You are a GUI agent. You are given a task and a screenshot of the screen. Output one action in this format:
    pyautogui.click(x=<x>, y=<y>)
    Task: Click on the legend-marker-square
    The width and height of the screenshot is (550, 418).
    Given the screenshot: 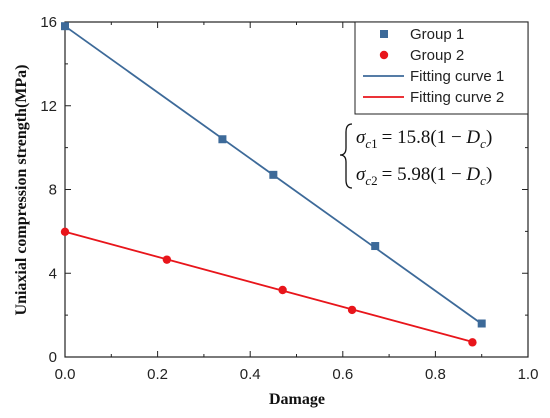 What is the action you would take?
    pyautogui.click(x=384, y=34)
    